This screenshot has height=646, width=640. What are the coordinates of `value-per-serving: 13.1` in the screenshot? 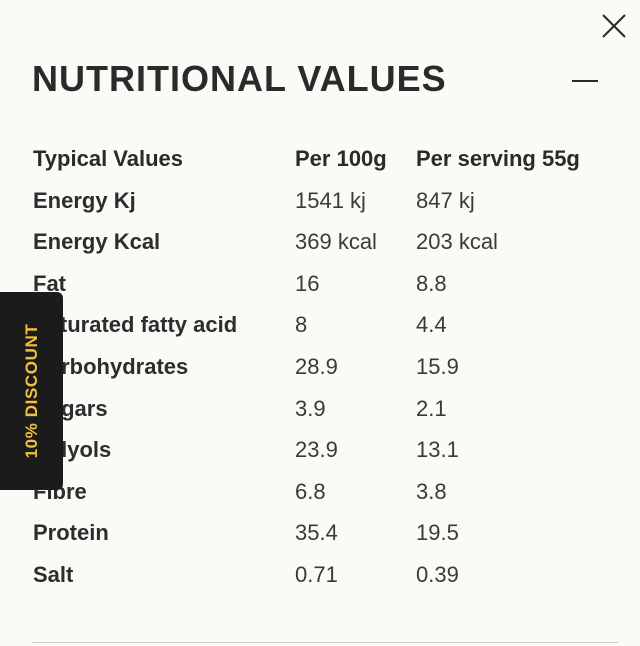 It's located at (437, 450).